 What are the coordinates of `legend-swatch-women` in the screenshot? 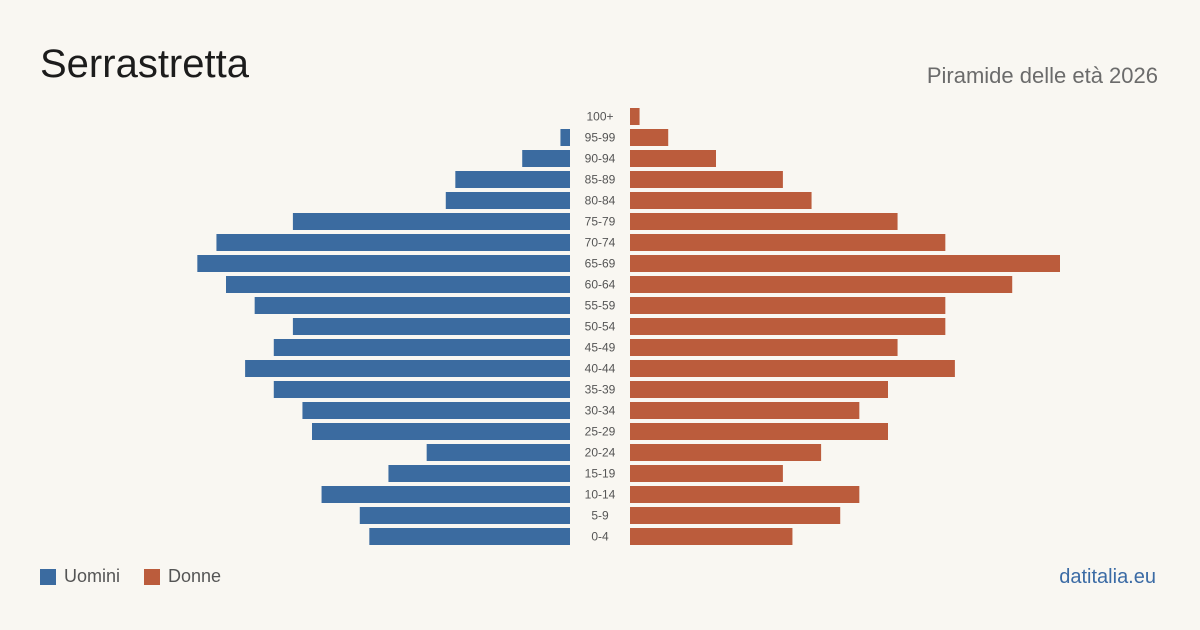 It's located at (152, 576).